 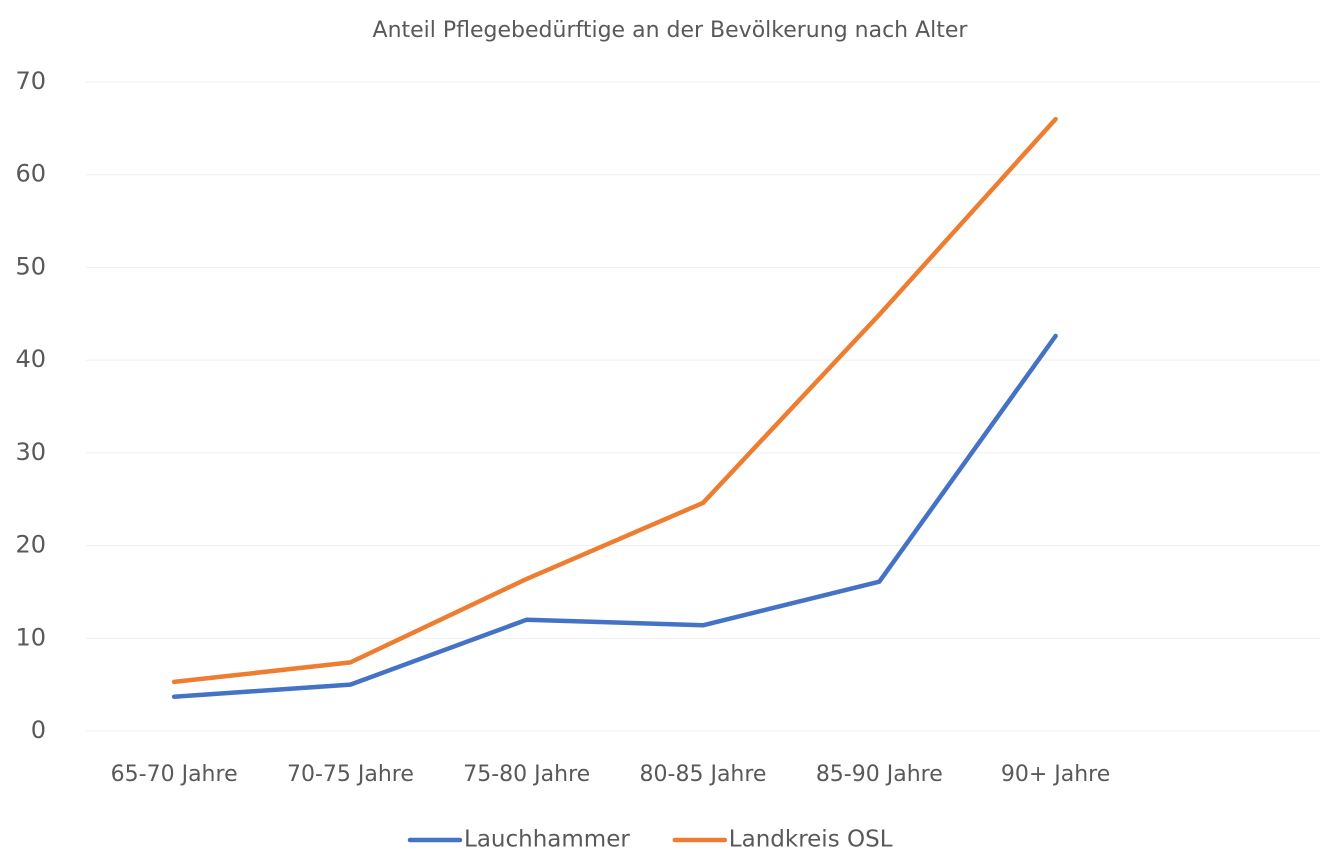 What do you see at coordinates (811, 840) in the screenshot?
I see `legend-label: Landkreis OSL` at bounding box center [811, 840].